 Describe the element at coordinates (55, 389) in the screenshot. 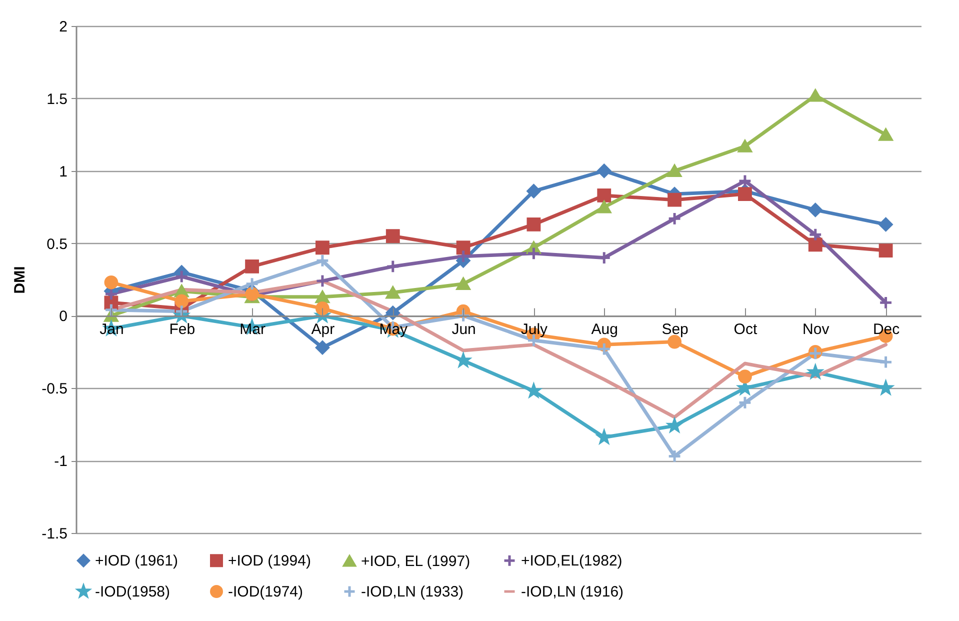

I see `y-tick-label: -0.5` at that location.